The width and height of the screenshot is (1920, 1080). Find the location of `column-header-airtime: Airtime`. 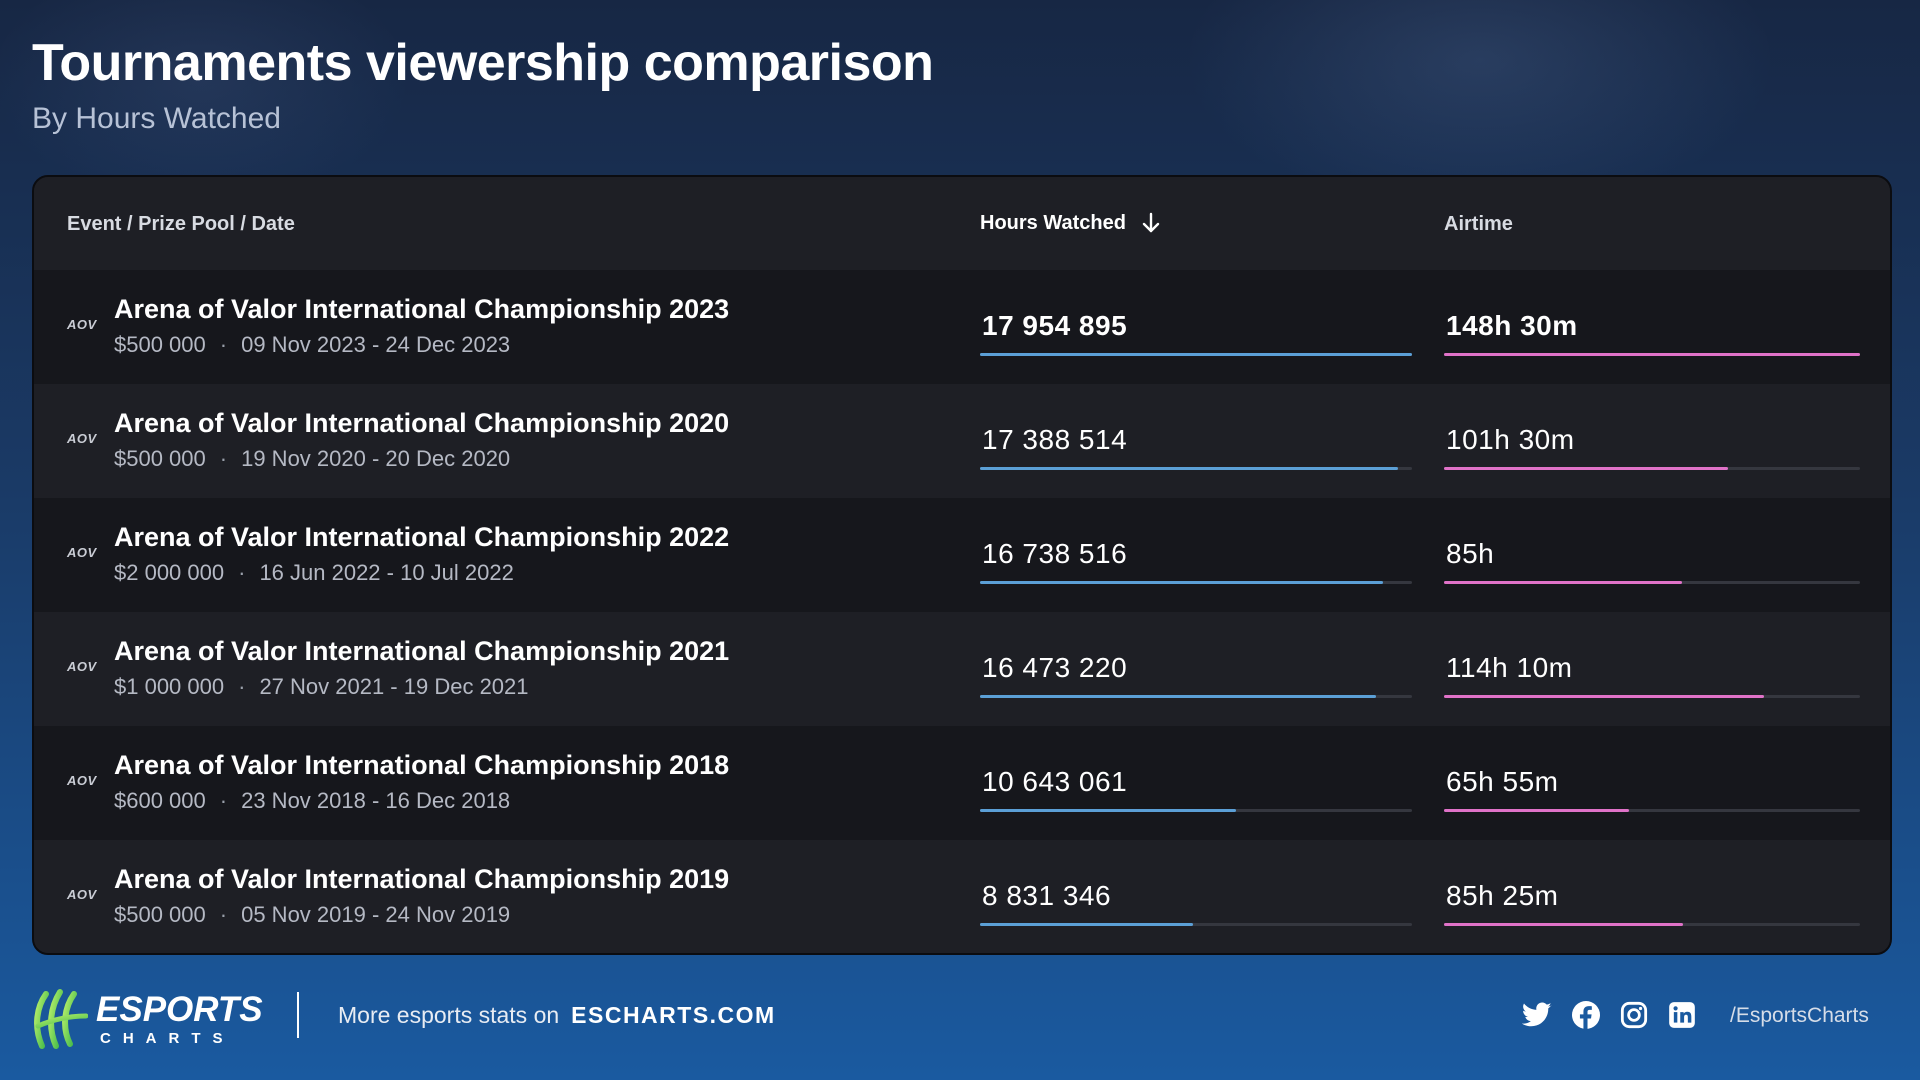

column-header-airtime: Airtime is located at coordinates (1478, 224).